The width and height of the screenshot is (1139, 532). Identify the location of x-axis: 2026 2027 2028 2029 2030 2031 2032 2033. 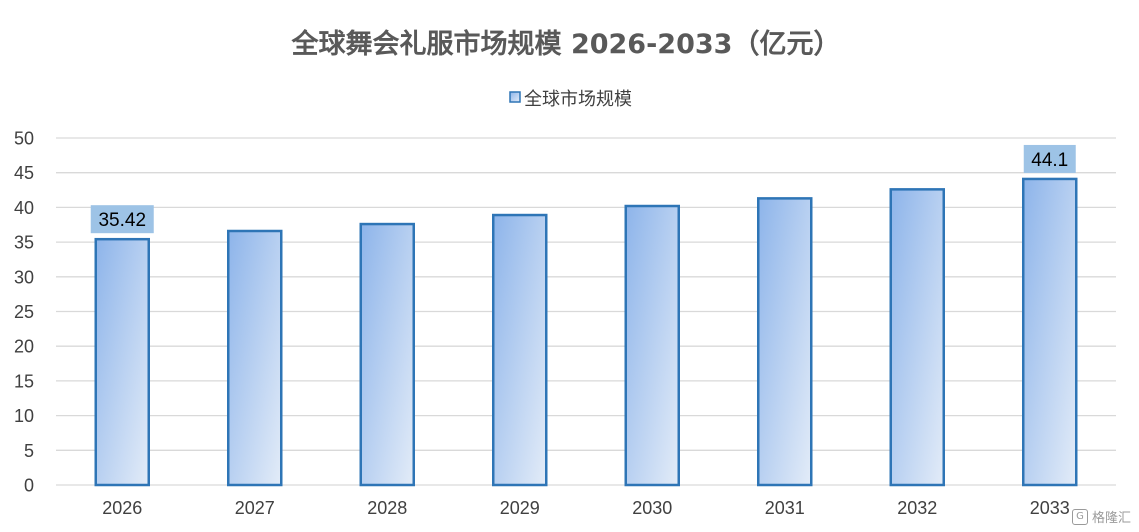
(586, 508).